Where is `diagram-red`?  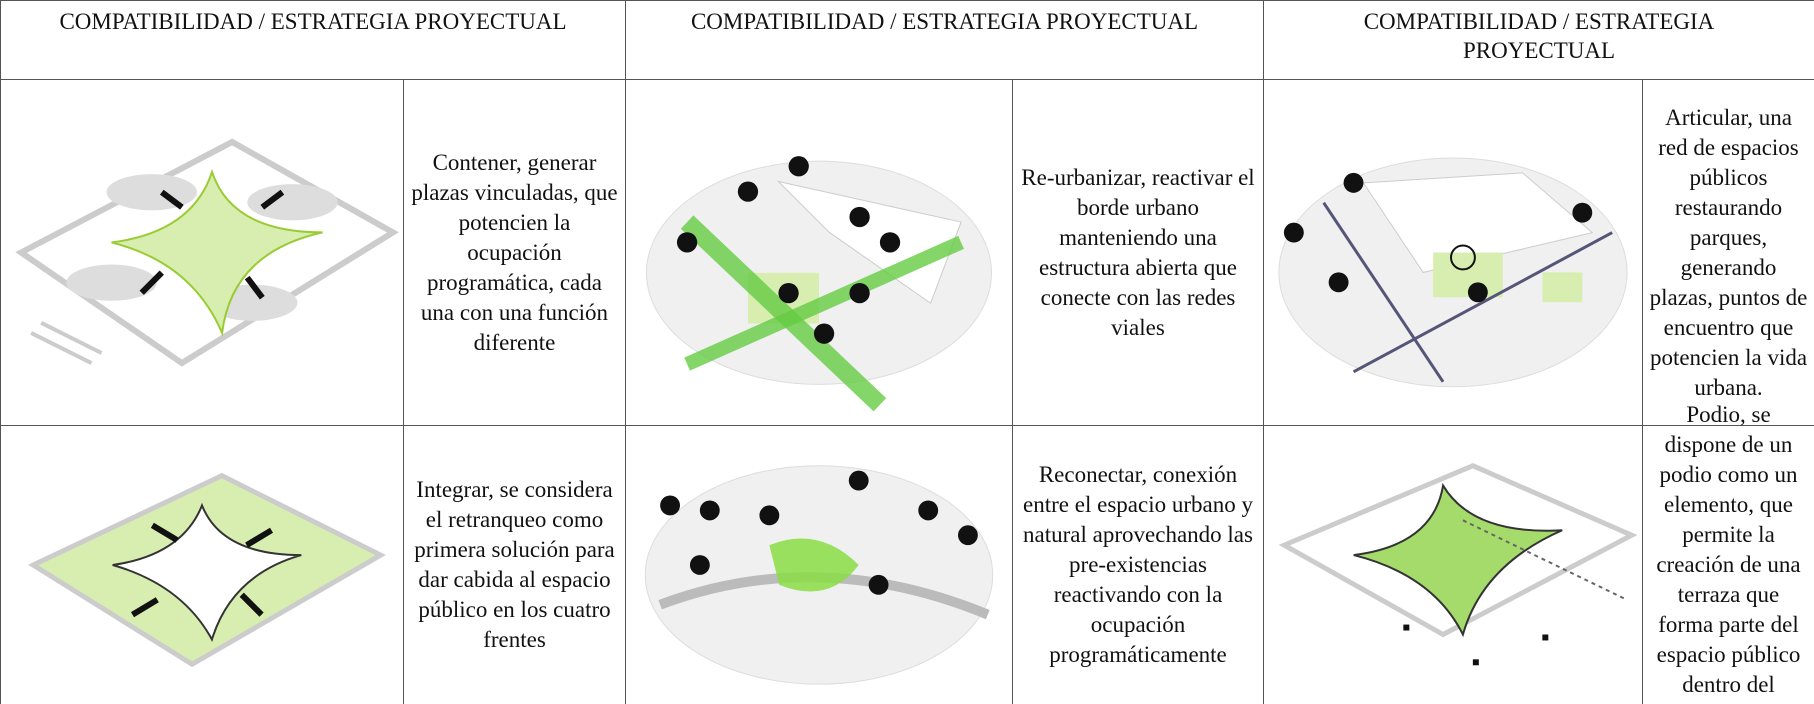
diagram-red is located at coordinates (1453, 272).